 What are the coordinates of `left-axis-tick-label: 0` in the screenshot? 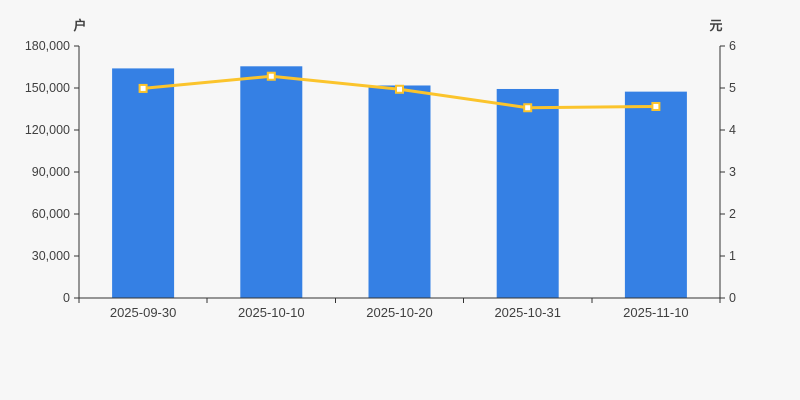 It's located at (66, 298).